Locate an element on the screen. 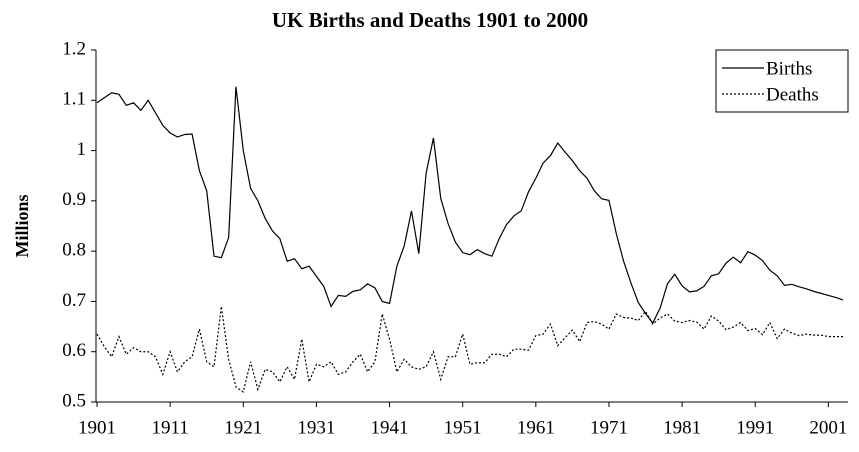 The image size is (859, 452). x-tick-label: 1971 is located at coordinates (609, 427).